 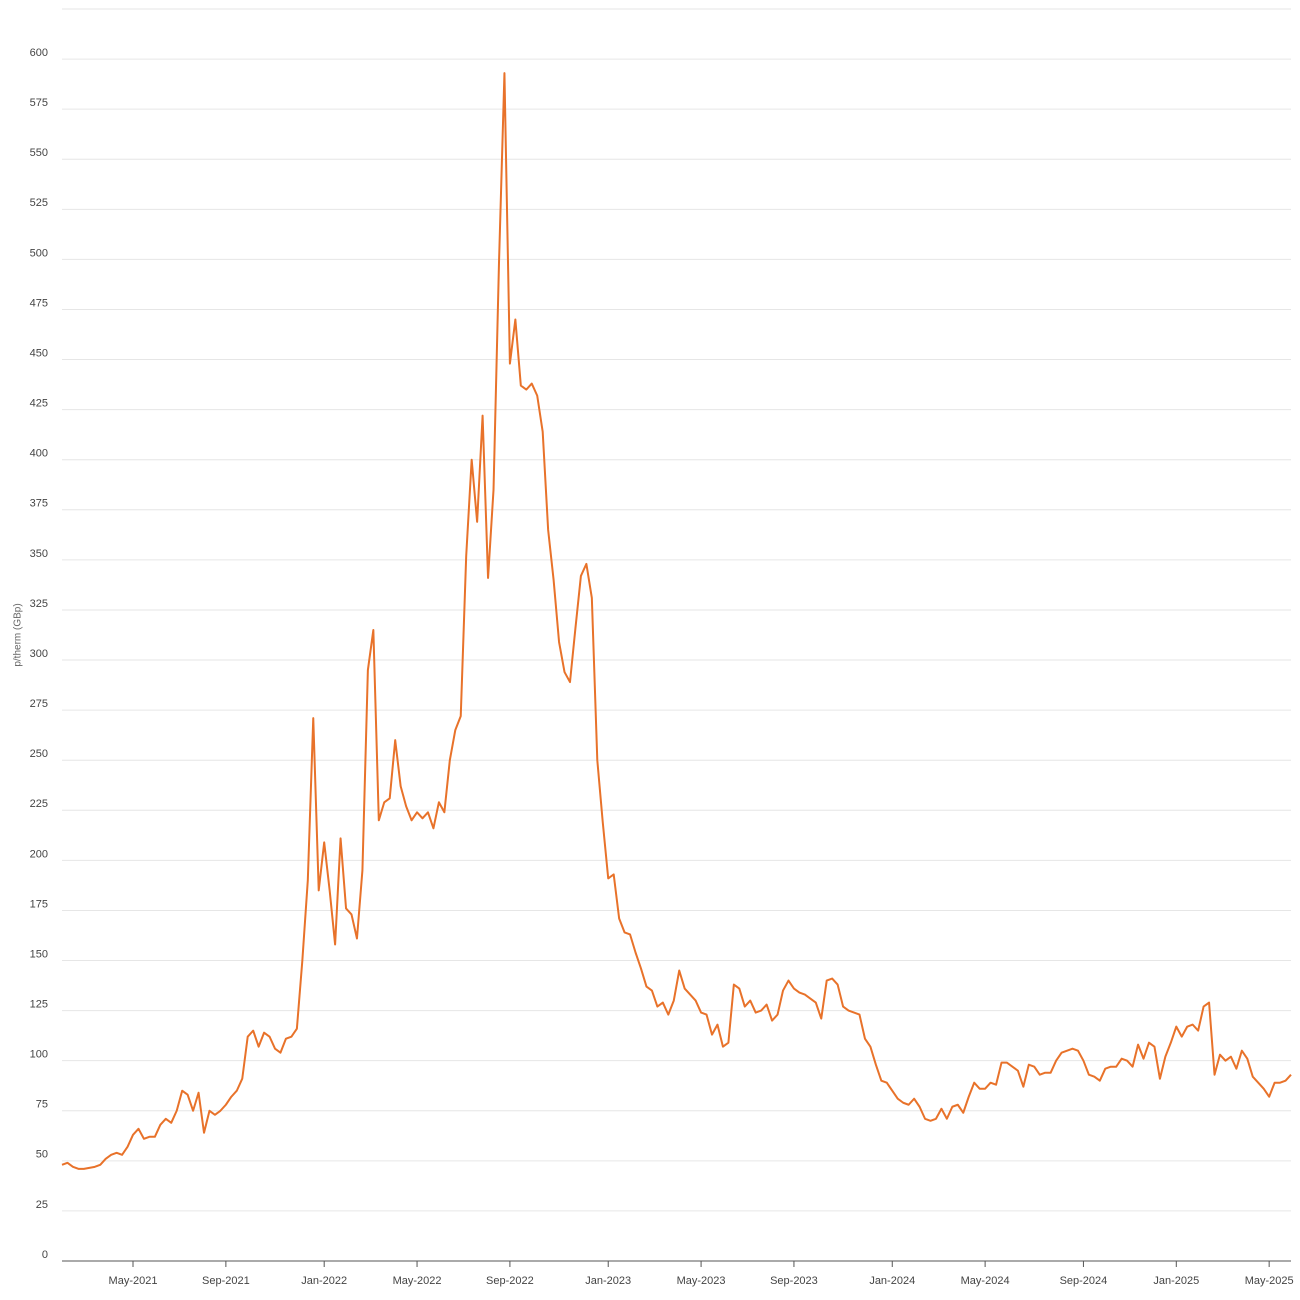 I want to click on y-tick-label: 450, so click(x=39, y=353).